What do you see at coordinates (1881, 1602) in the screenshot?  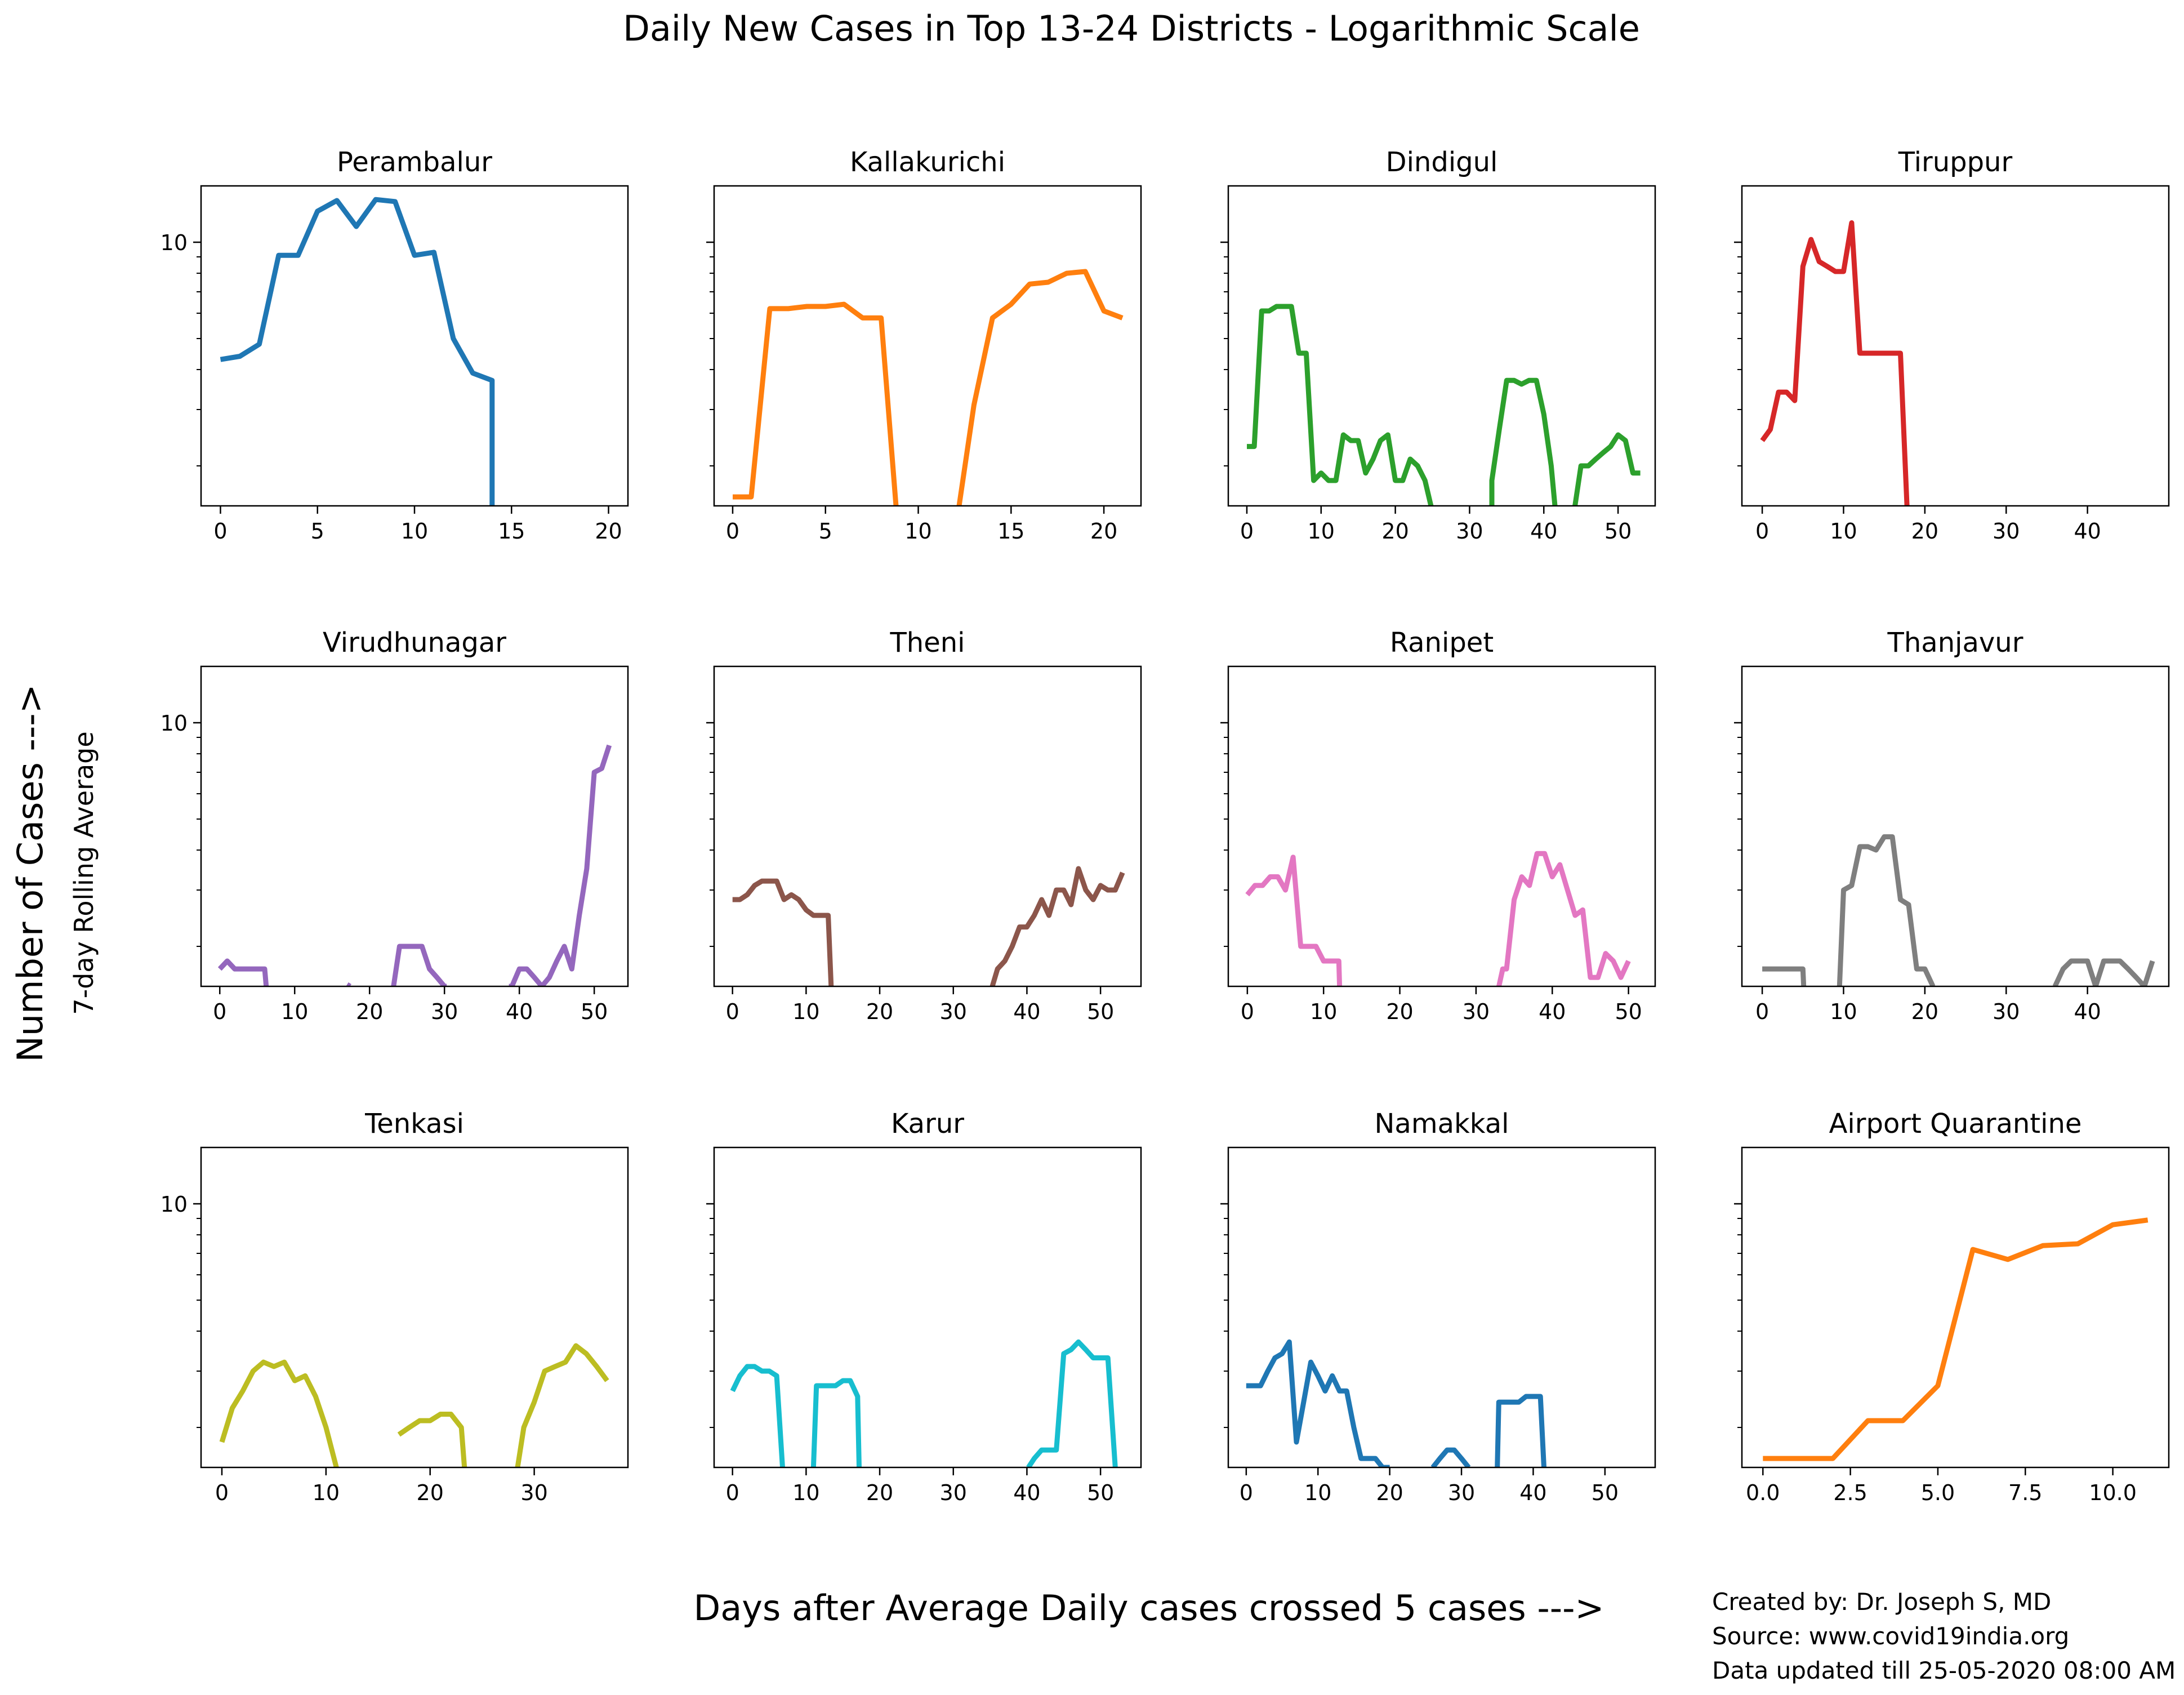 I see `credit-author: Created by: Dr. Joseph S, MD` at bounding box center [1881, 1602].